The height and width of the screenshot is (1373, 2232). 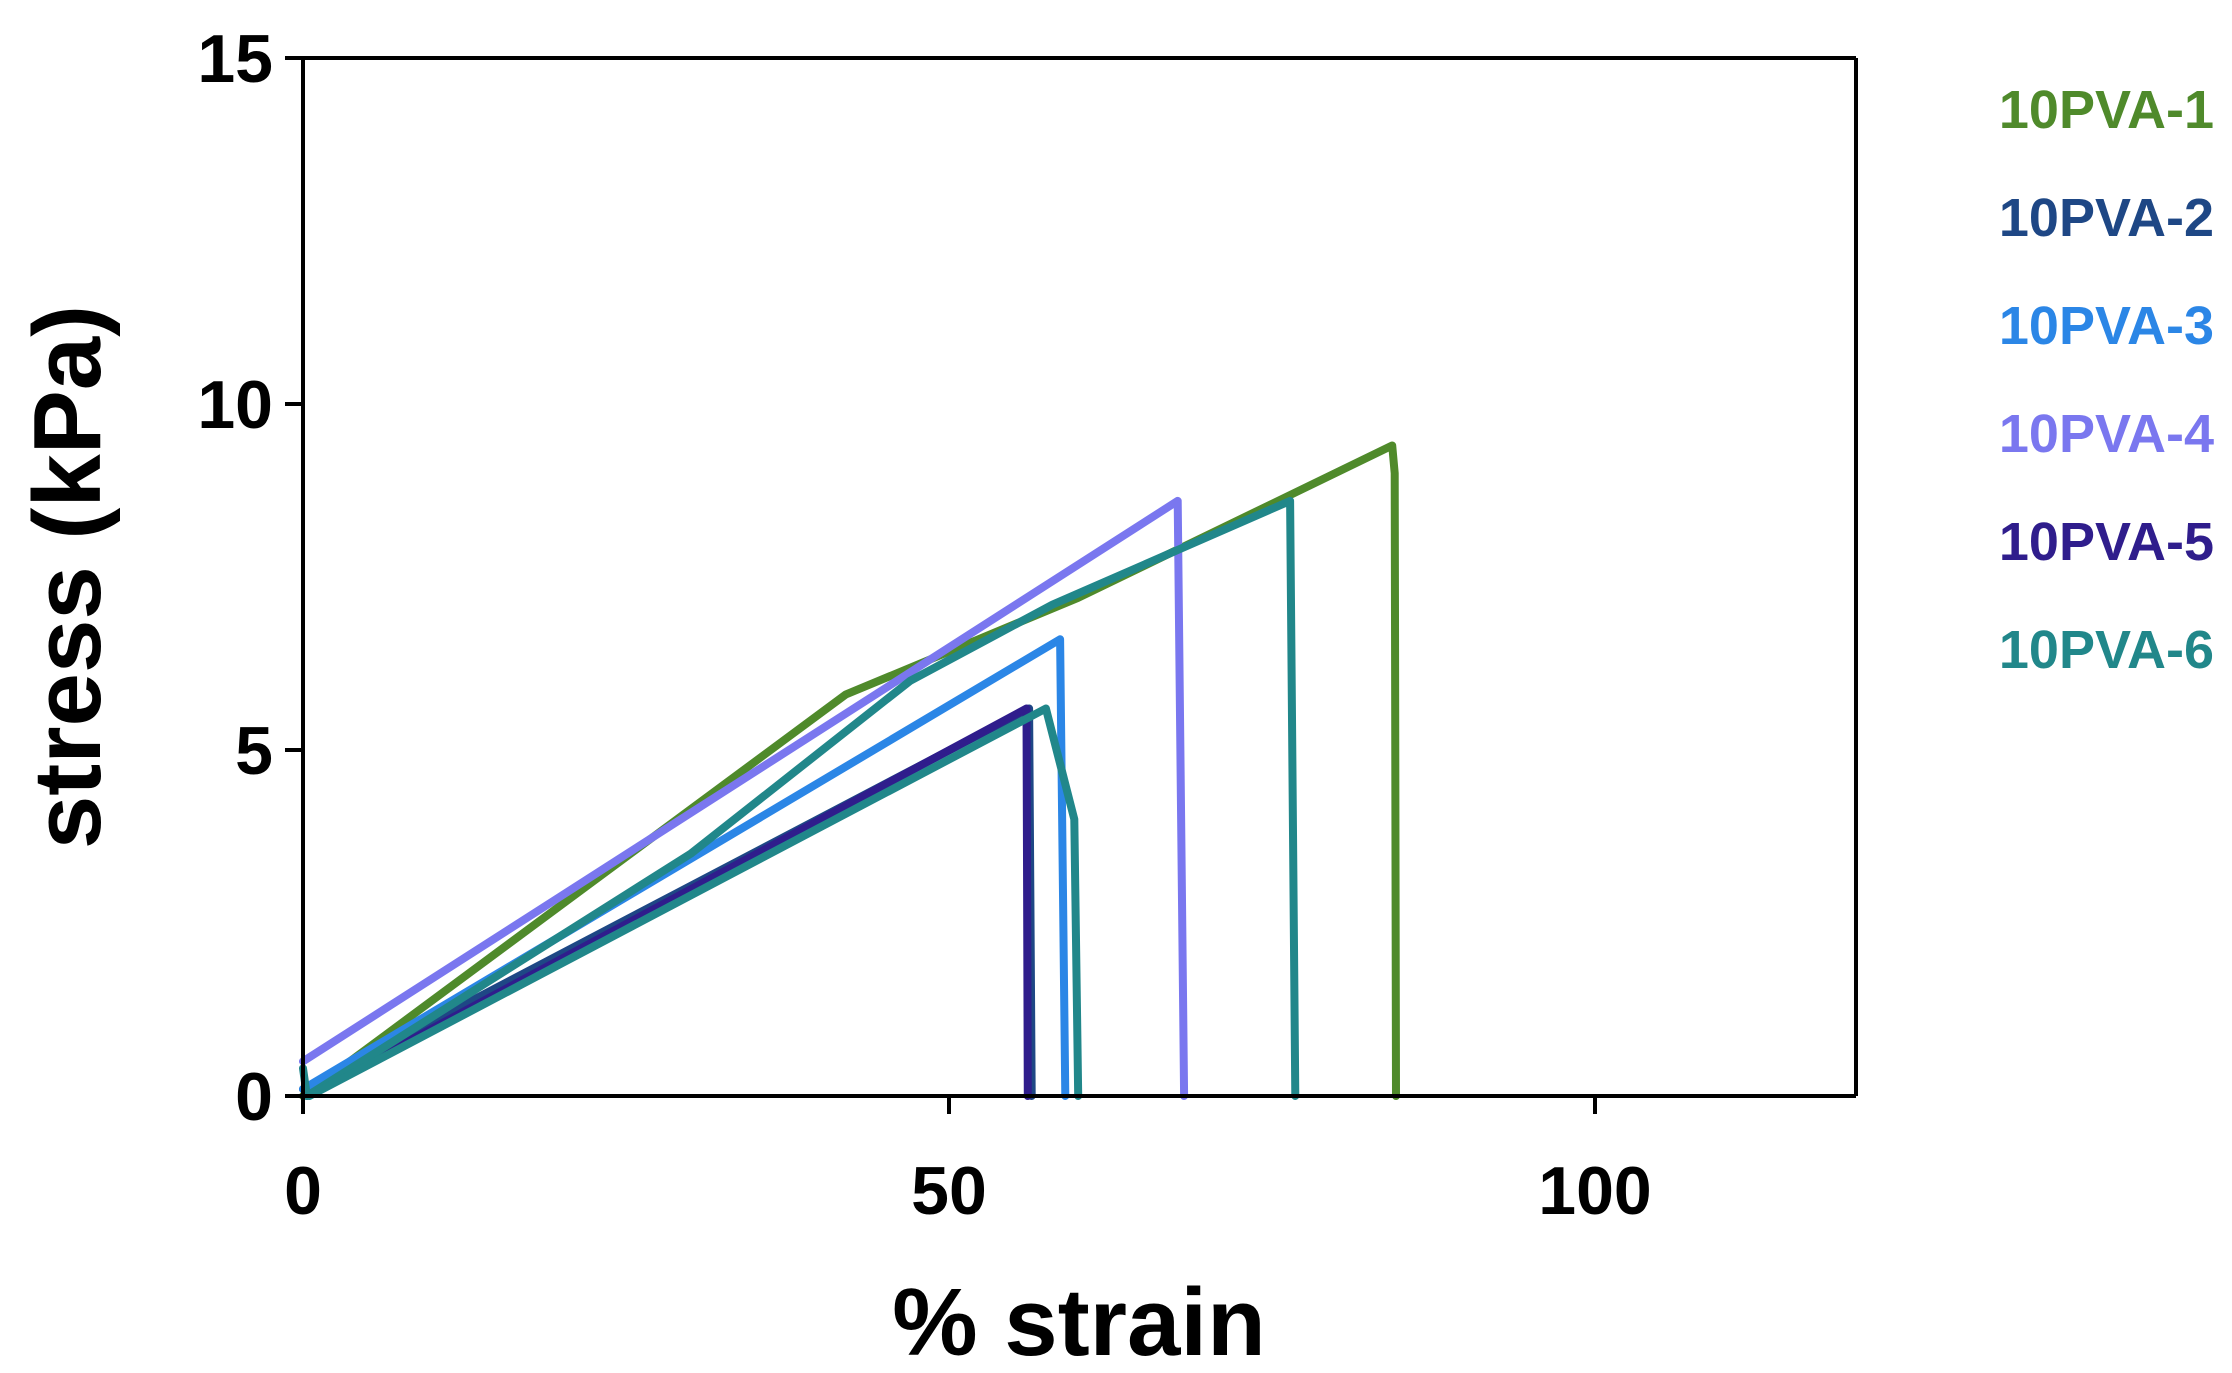 I want to click on legend-entry: 10PVA-2, so click(x=2106, y=218).